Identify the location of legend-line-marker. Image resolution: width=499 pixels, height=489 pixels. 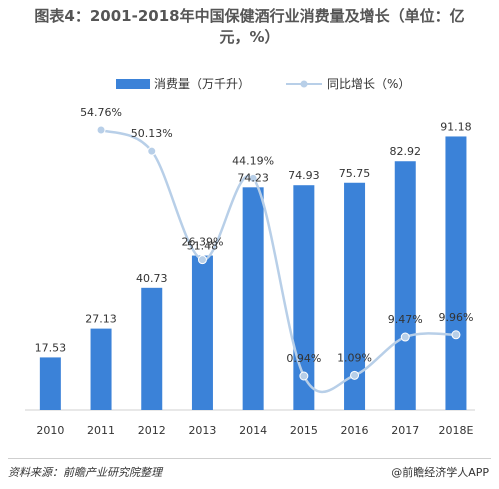
(304, 84).